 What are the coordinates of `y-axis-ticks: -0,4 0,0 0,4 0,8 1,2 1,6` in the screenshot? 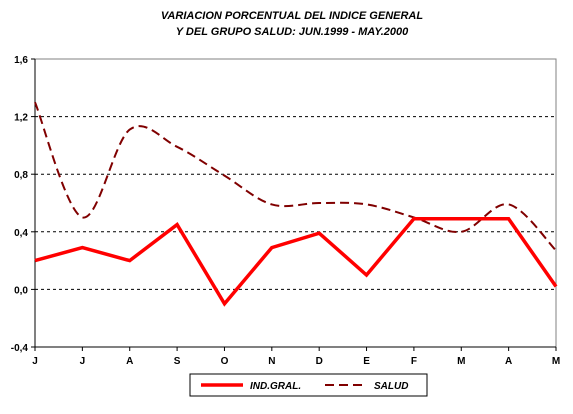 It's located at (23, 204).